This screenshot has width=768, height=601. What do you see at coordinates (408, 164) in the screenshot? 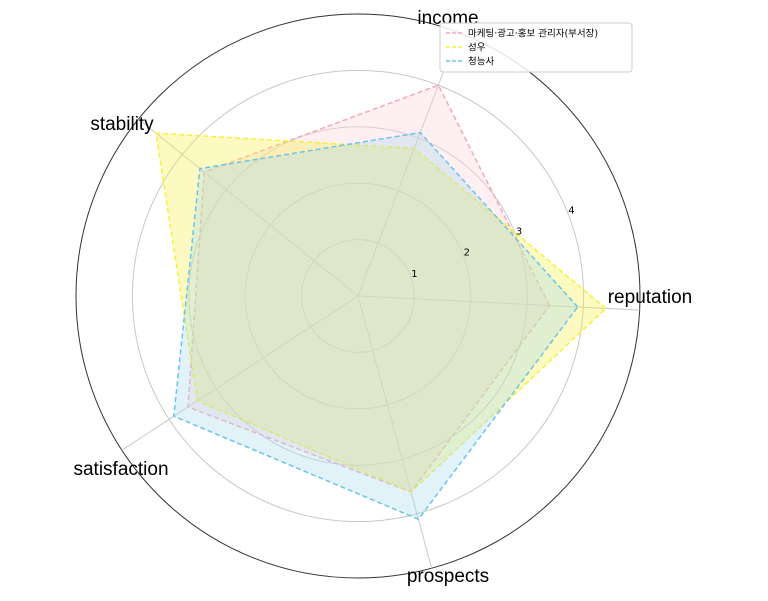
I see `spoke-income` at bounding box center [408, 164].